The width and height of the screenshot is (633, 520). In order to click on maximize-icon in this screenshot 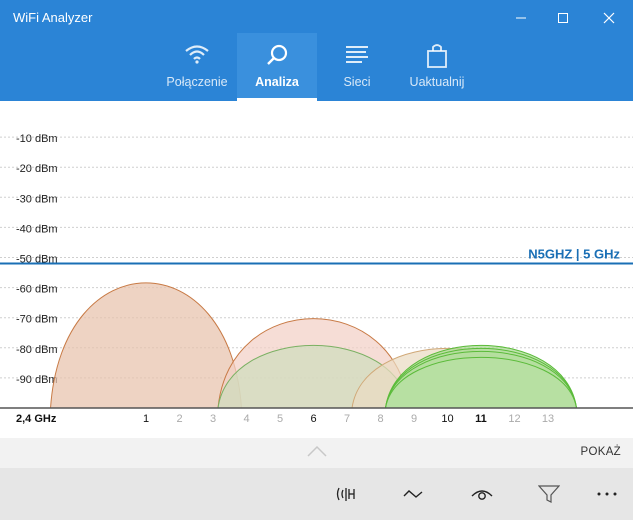, I will do `click(563, 18)`.